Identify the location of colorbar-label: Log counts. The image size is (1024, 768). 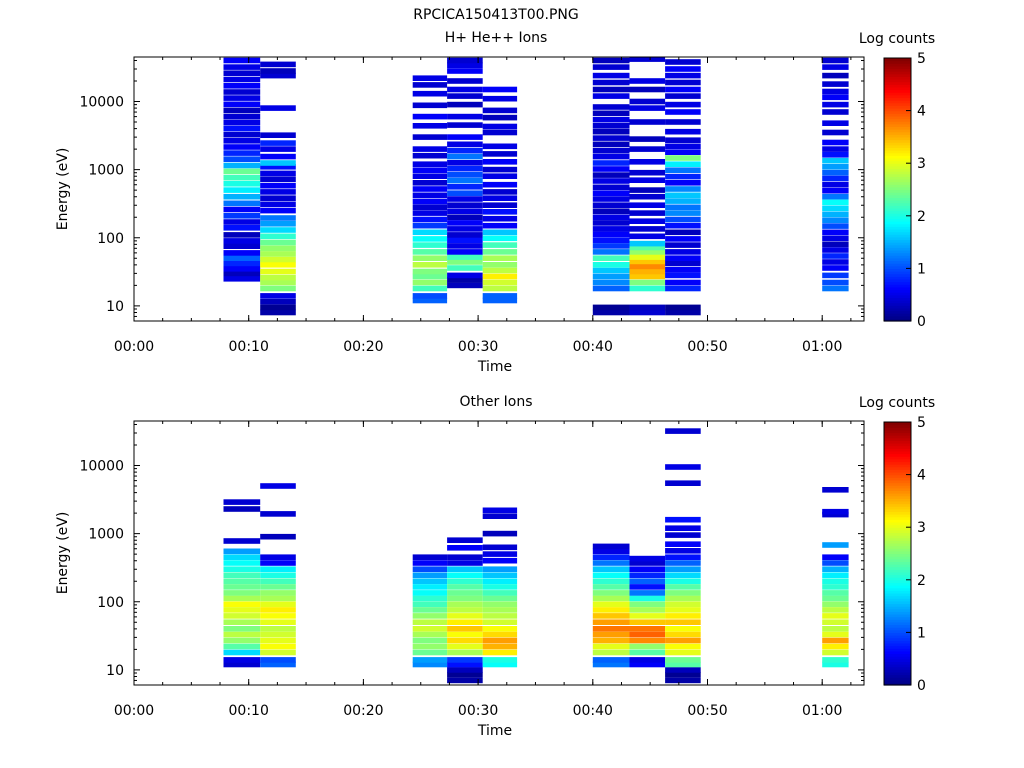
(897, 403).